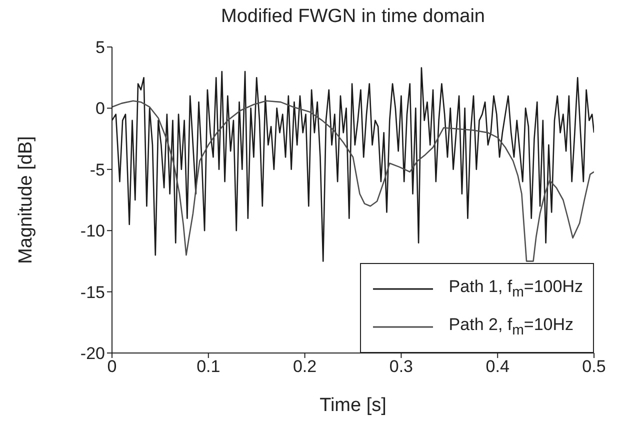 The image size is (623, 433). Describe the element at coordinates (498, 366) in the screenshot. I see `x-tick-label: 0.4` at that location.